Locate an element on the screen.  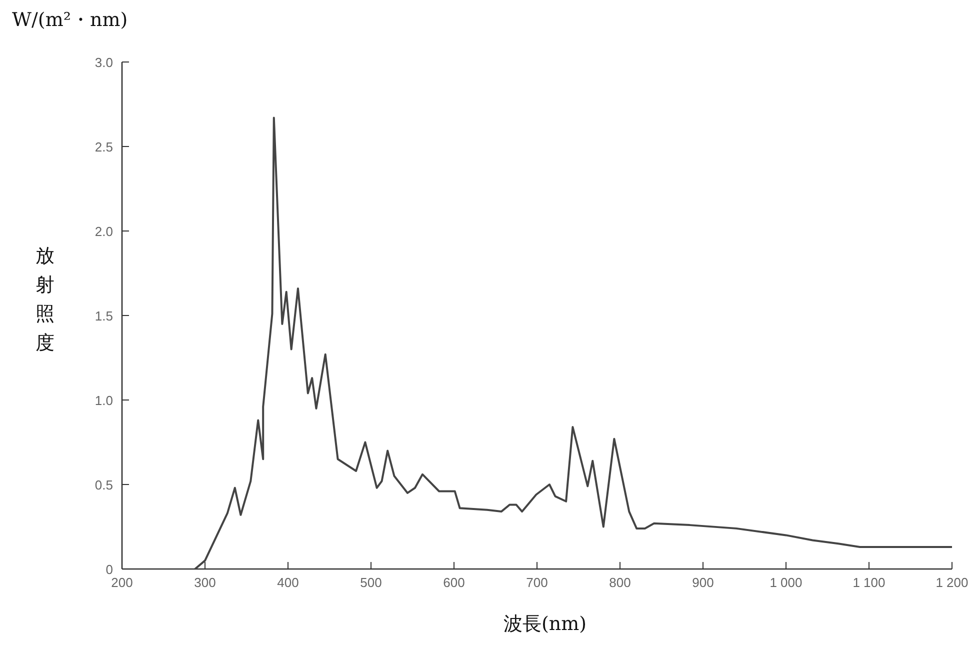
x-tick-label: 700 is located at coordinates (537, 582).